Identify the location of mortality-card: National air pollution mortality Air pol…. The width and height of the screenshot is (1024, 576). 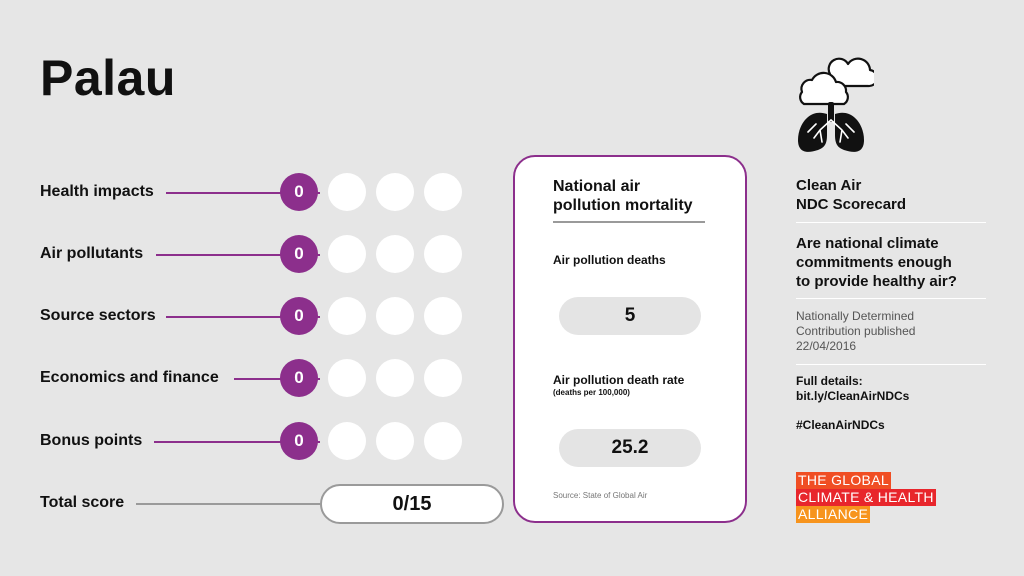
(630, 339).